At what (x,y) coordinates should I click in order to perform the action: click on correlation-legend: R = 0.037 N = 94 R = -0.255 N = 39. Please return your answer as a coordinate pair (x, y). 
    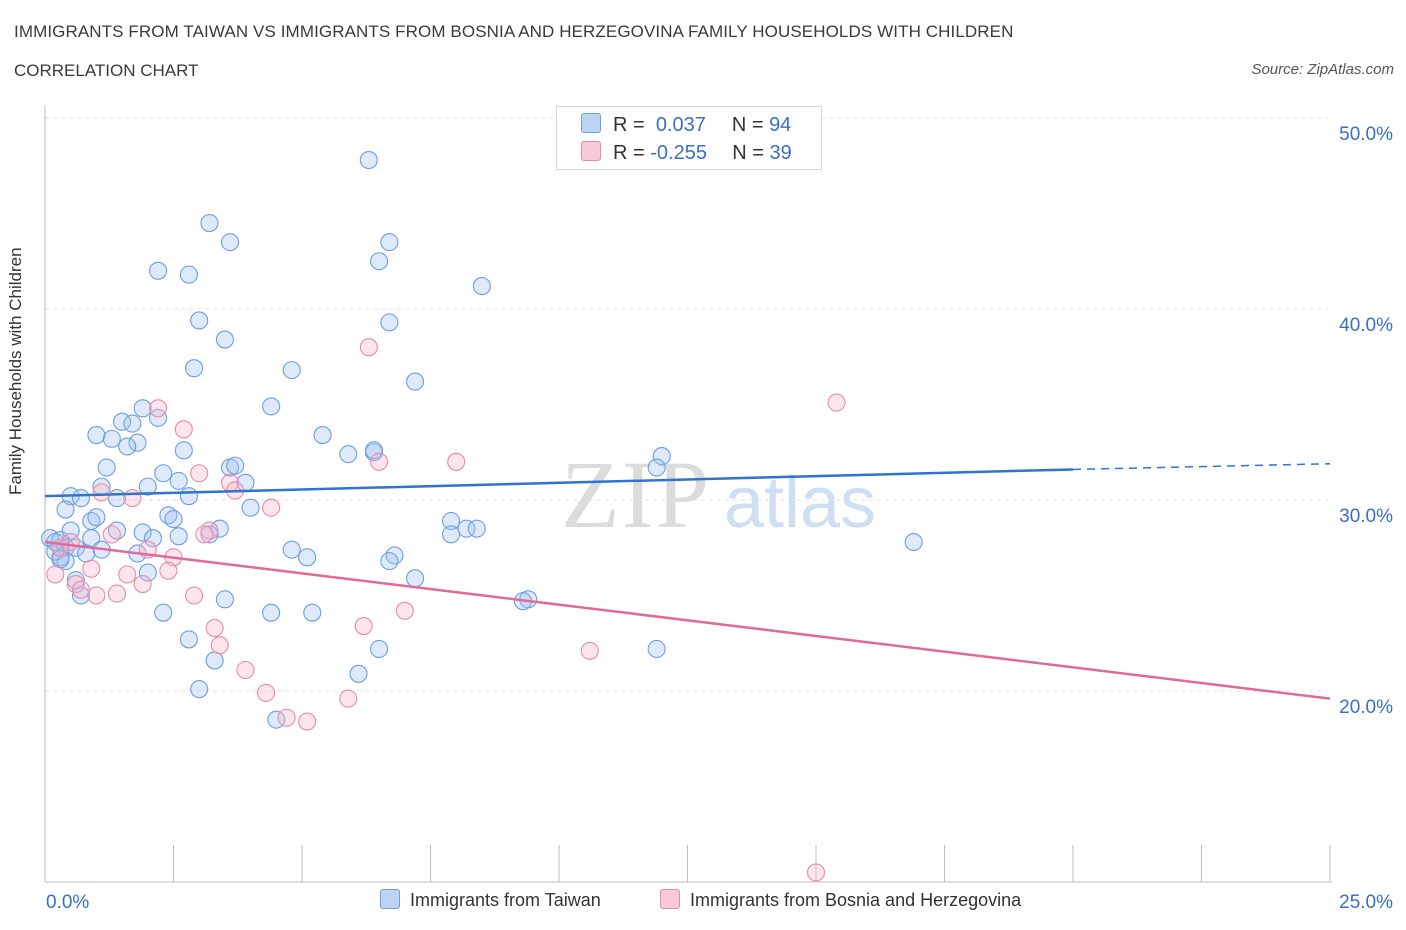
    Looking at the image, I should click on (689, 138).